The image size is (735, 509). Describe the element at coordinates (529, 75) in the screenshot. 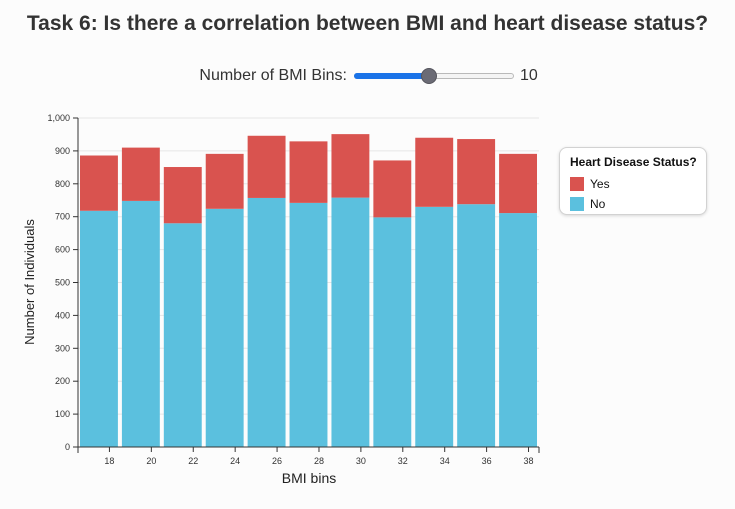

I see `slider-value: 10` at that location.